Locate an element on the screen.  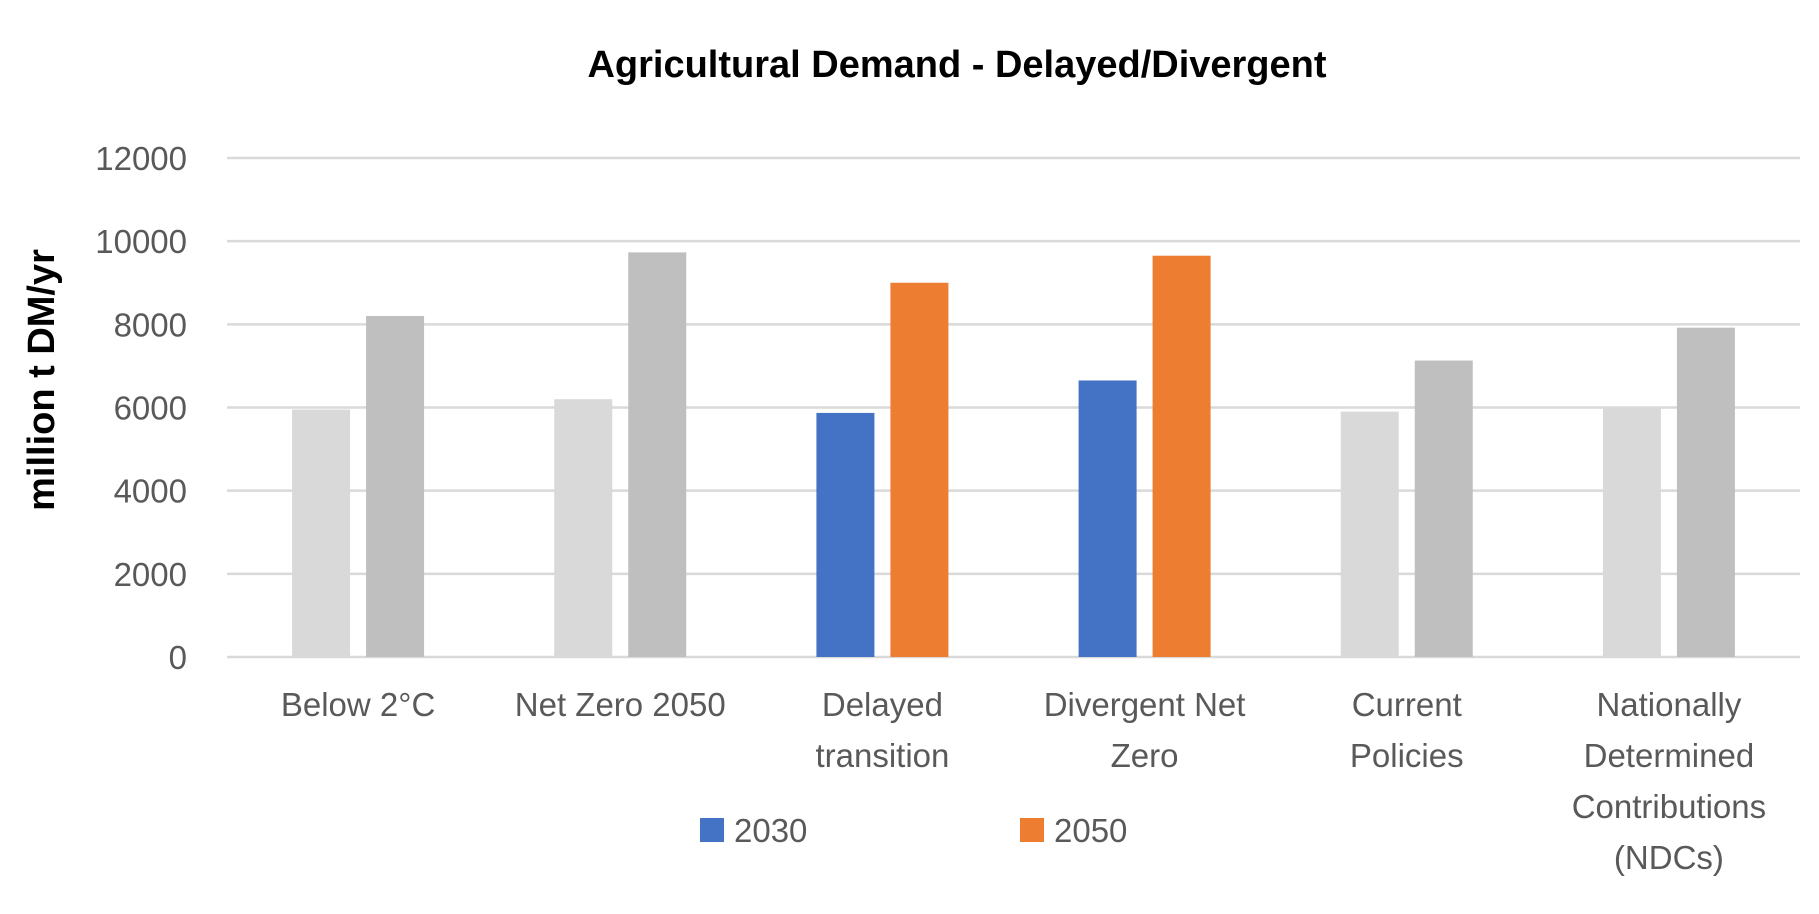
x-tick-label: Current Policies is located at coordinates (1407, 730).